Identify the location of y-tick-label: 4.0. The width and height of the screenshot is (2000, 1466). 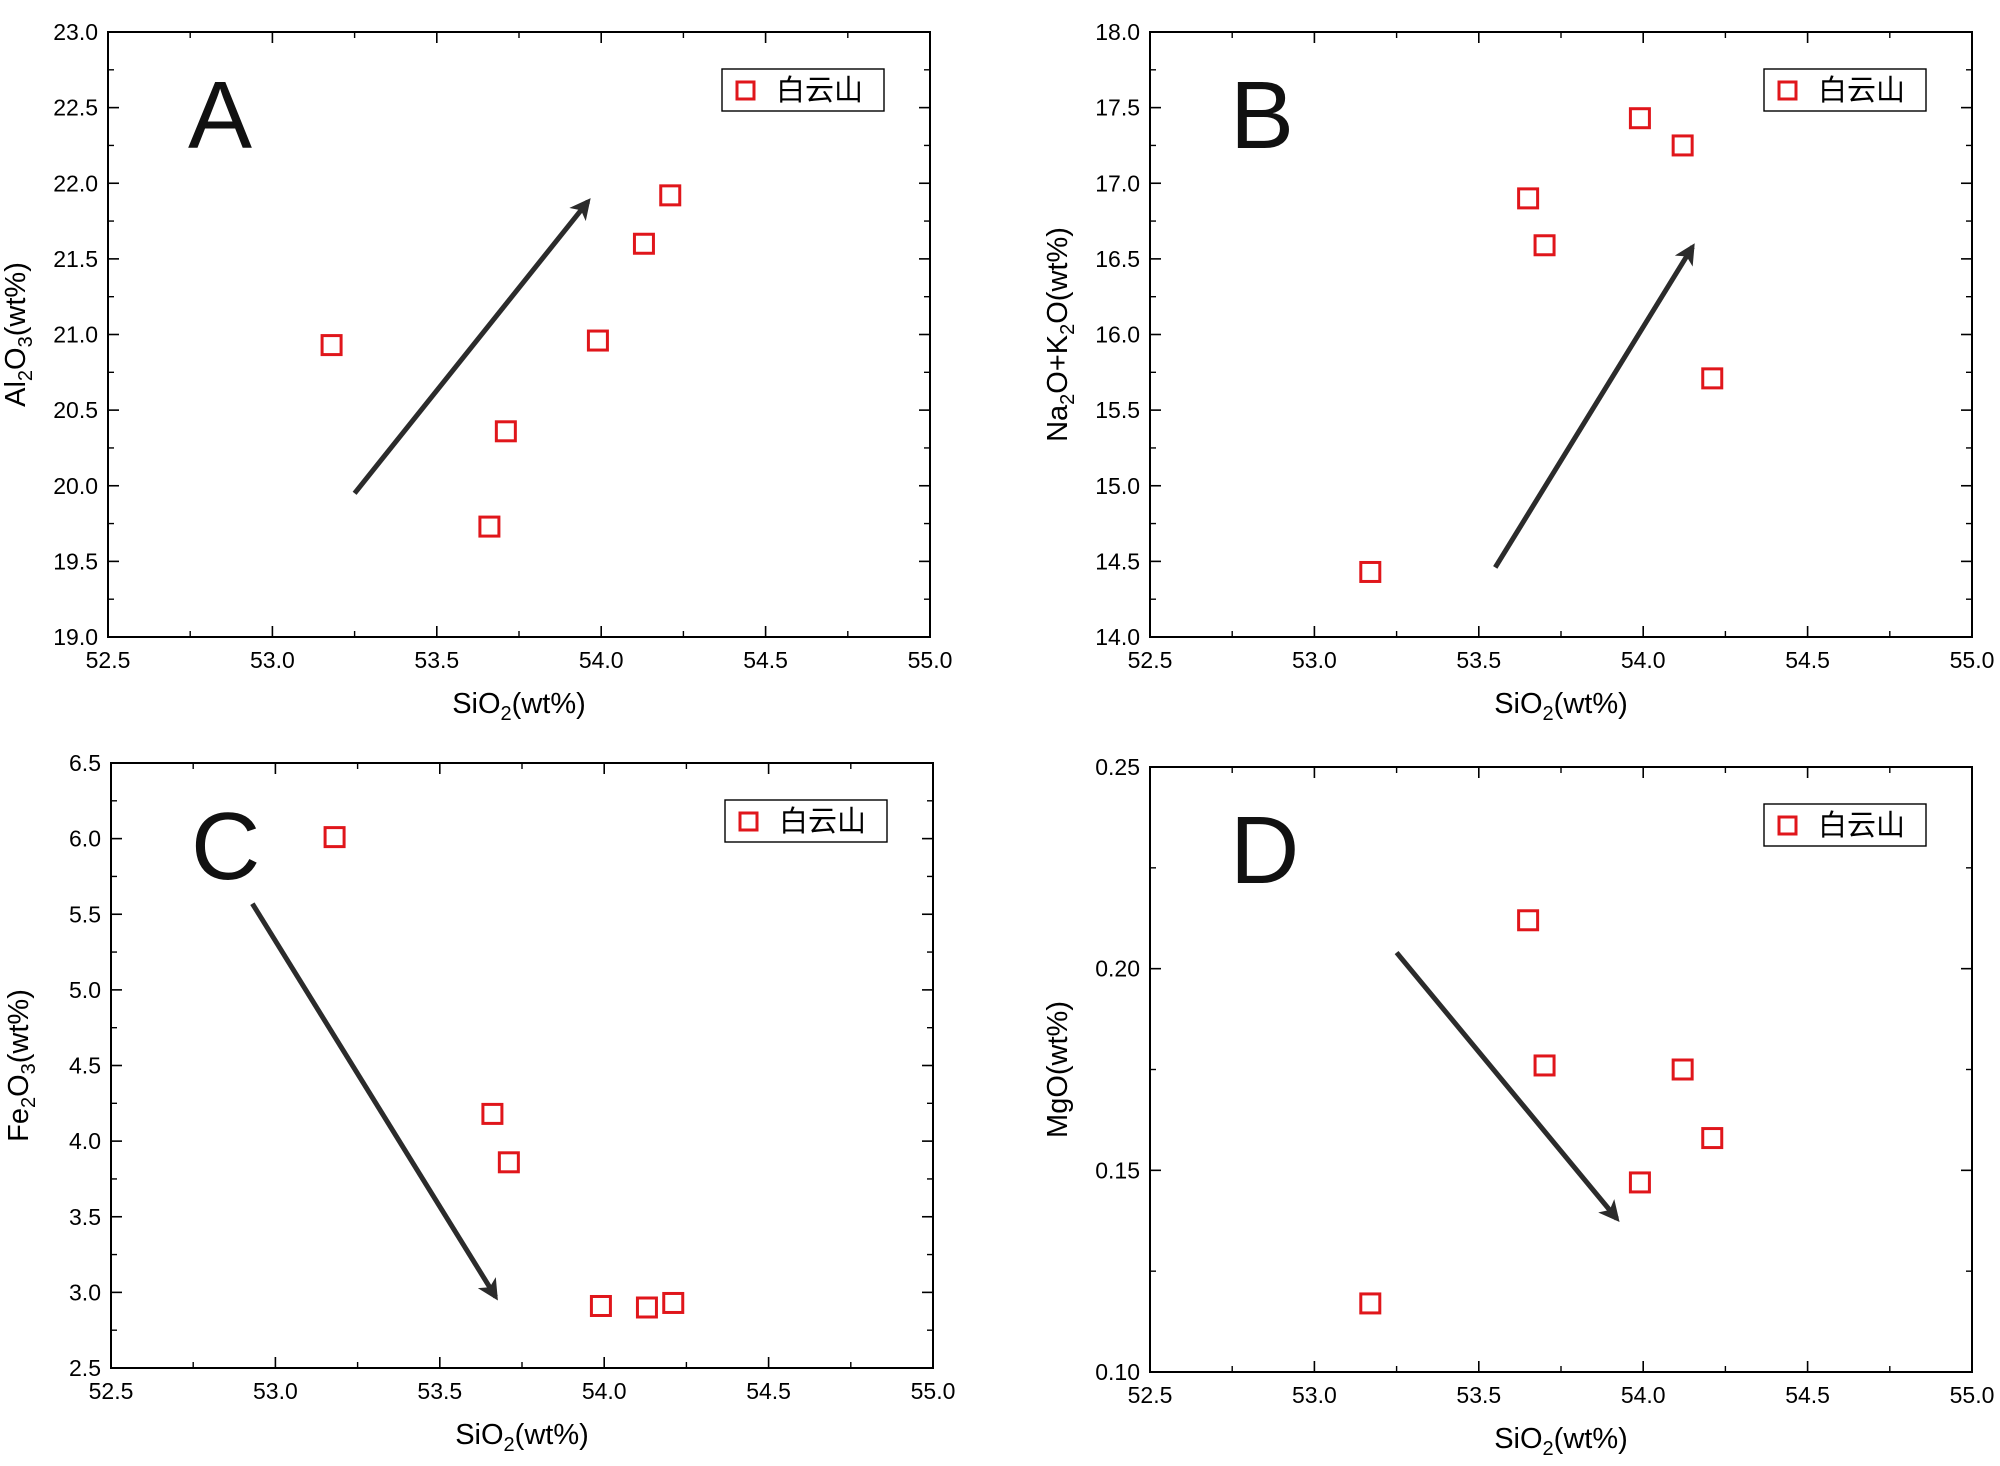
(85, 1141).